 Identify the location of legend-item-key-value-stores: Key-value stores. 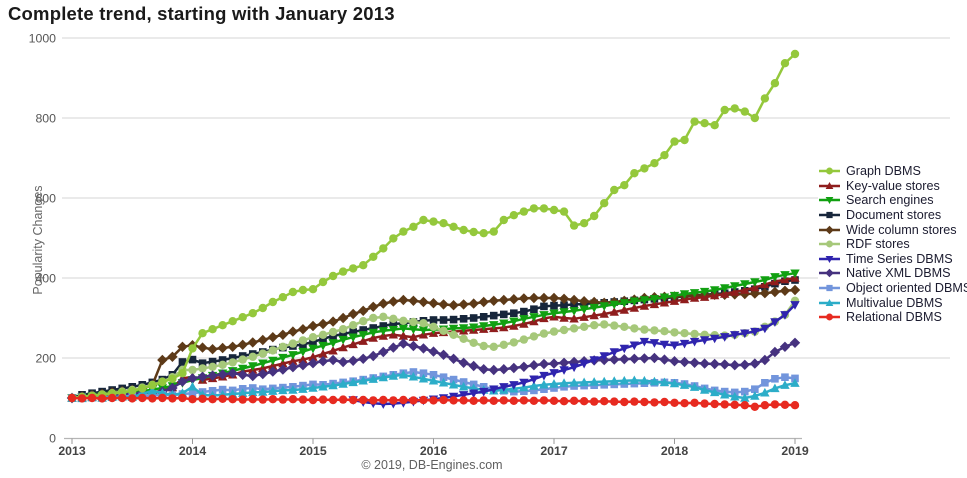
(892, 186).